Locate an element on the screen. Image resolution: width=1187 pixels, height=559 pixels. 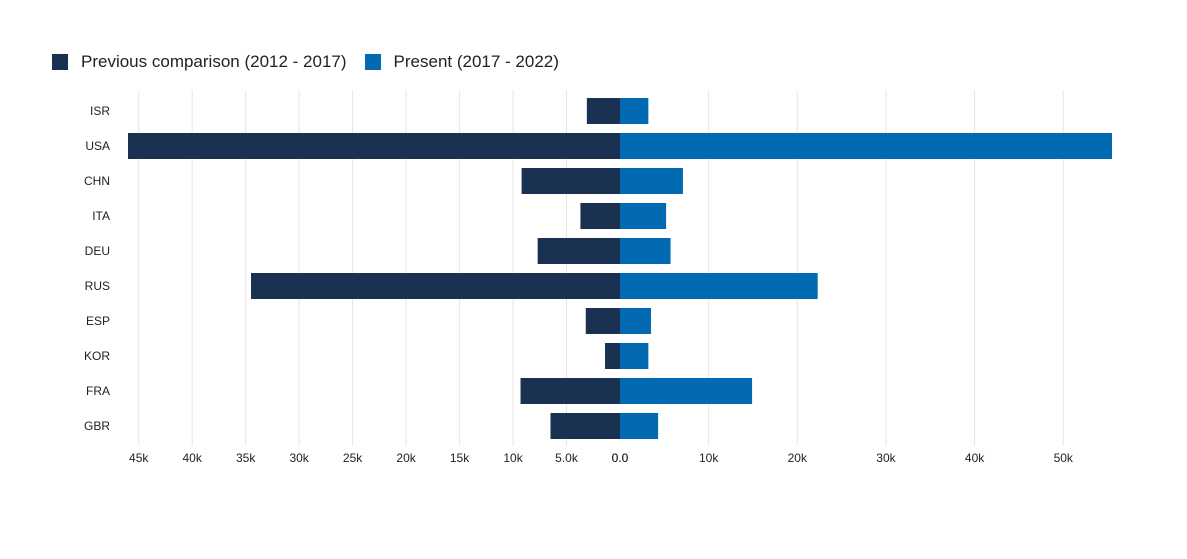
x-tick-label-left: 40k is located at coordinates (192, 458).